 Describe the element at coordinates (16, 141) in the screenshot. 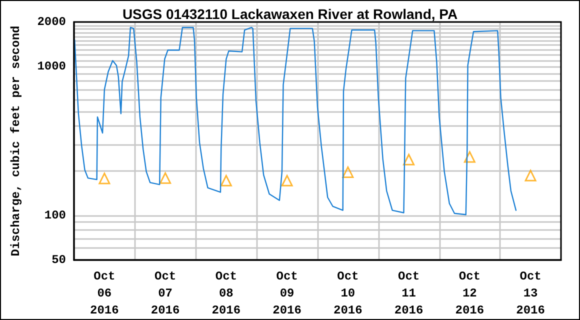

I see `y-axis-title: Discharge, cubic feet per second` at that location.